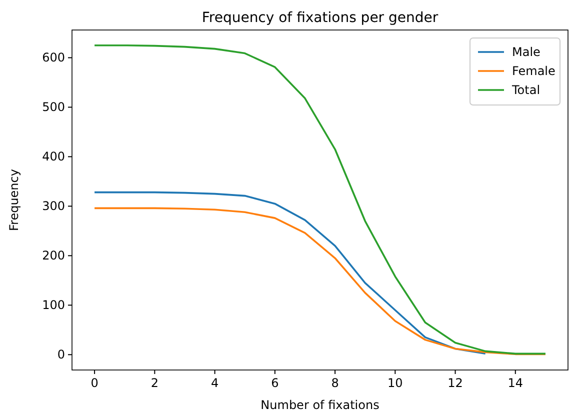  What do you see at coordinates (61, 355) in the screenshot?
I see `y-tick-label: 0` at bounding box center [61, 355].